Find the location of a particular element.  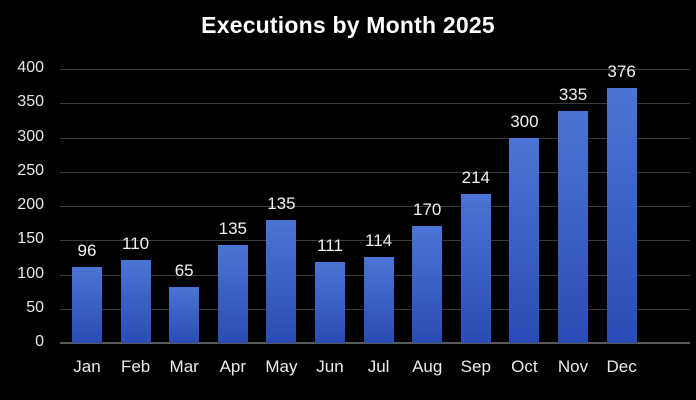

bar-nov is located at coordinates (573, 227).